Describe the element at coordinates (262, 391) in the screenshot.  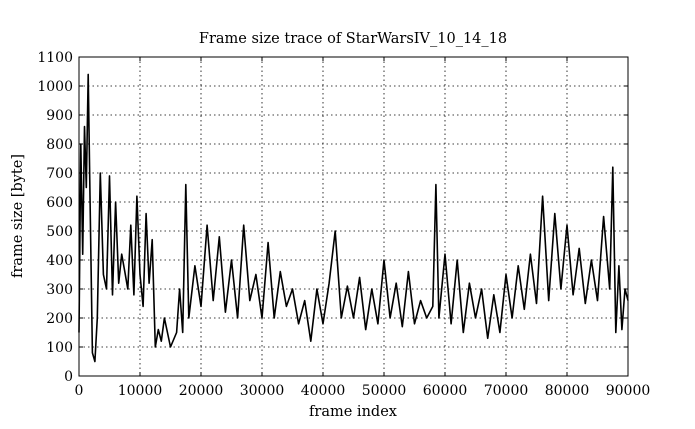
I see `x-tick-label: 30000` at that location.